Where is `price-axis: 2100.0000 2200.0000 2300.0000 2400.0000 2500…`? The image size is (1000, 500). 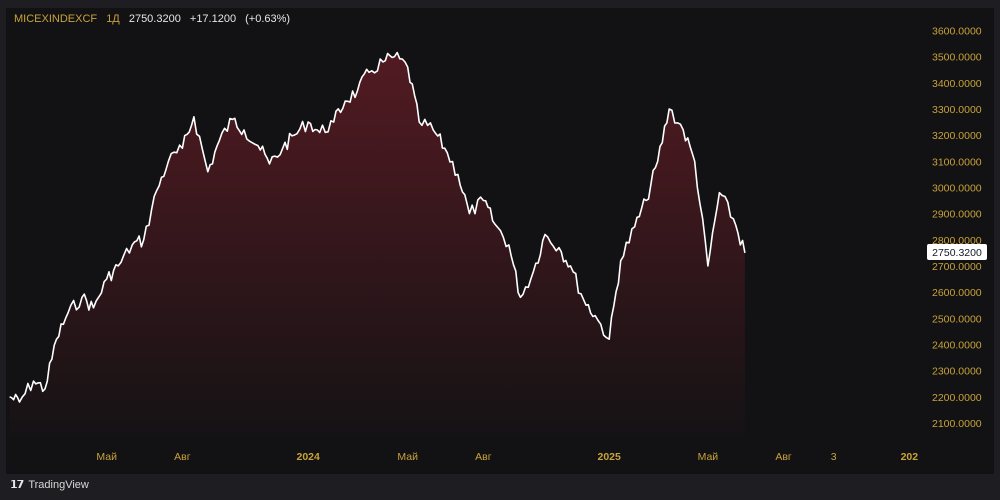
price-axis: 2100.0000 2200.0000 2300.0000 2400.0000 2500… is located at coordinates (957, 227).